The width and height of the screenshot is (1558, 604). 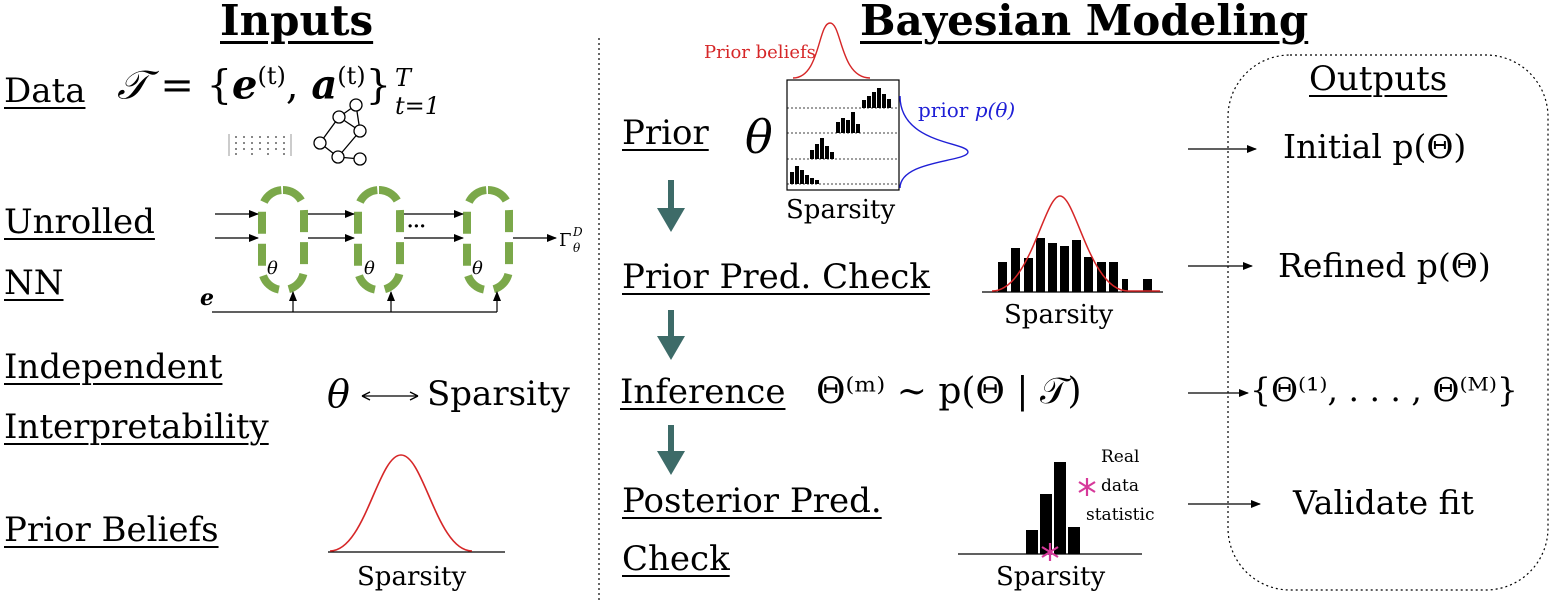 What do you see at coordinates (1224, 326) in the screenshot?
I see `output-arrows` at bounding box center [1224, 326].